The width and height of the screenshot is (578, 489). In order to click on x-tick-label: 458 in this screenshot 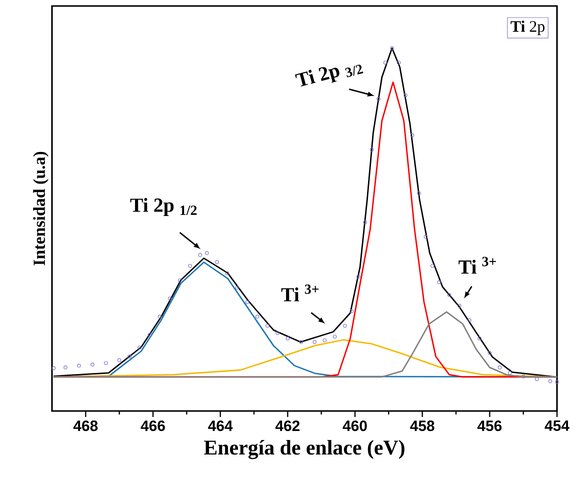, I will do `click(422, 426)`.